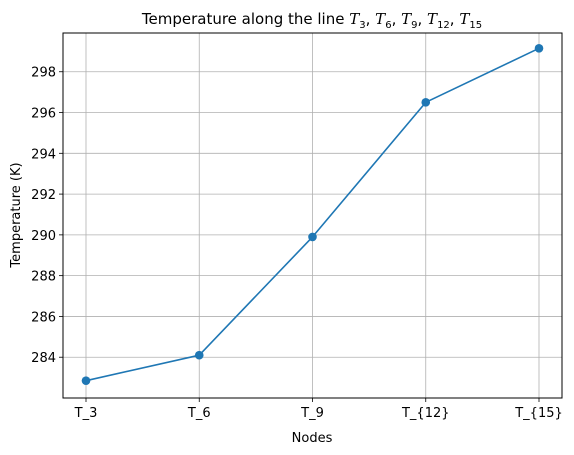  I want to click on x-tick-label: T_3, so click(86, 413).